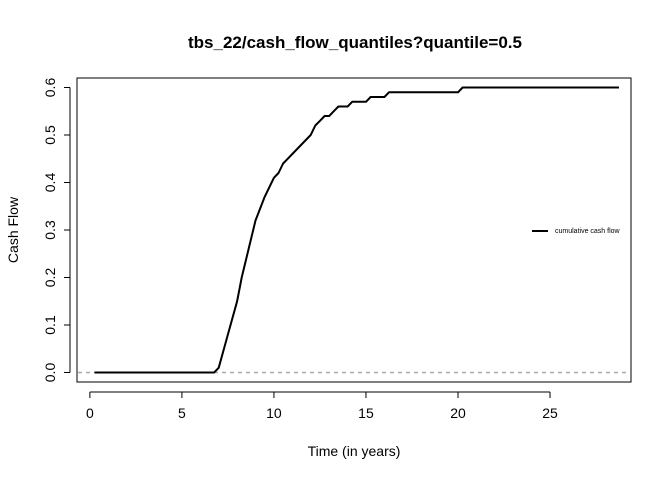 Image resolution: width=672 pixels, height=485 pixels. I want to click on legend-label: cumulative cash flow, so click(588, 231).